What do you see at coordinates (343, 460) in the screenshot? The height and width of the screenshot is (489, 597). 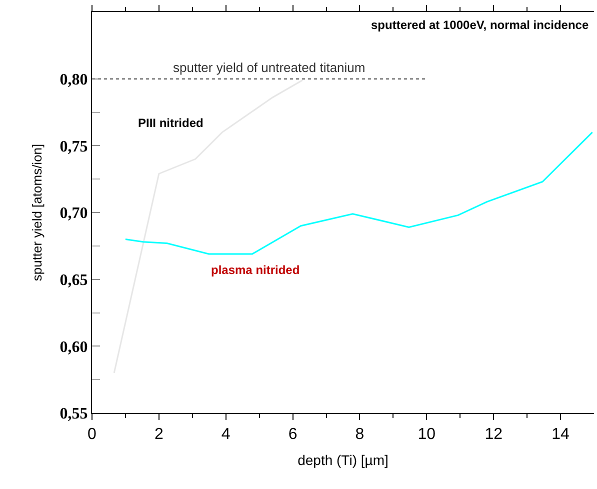 I see `x-axis-title: depth (Ti) [µm]` at bounding box center [343, 460].